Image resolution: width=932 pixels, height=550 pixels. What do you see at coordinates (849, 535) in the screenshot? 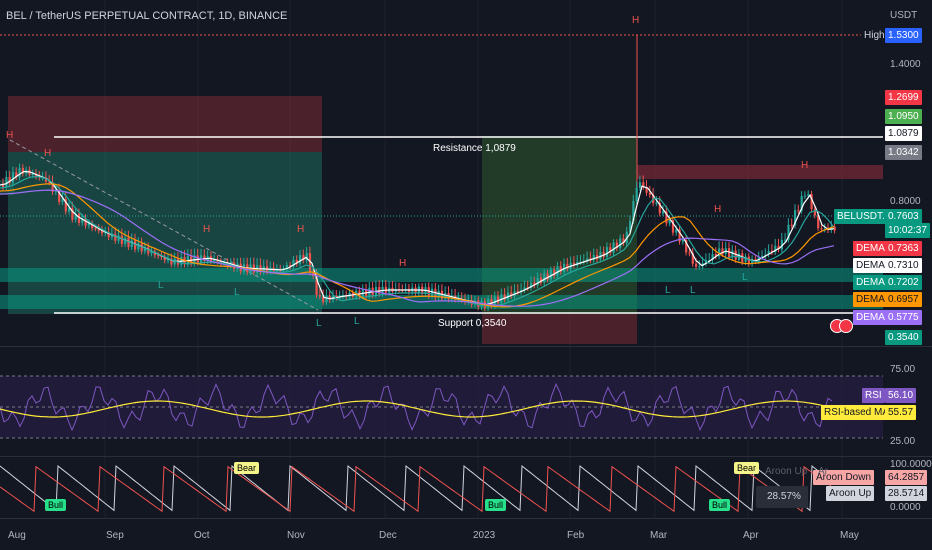
I see `time-tick: May` at bounding box center [849, 535].